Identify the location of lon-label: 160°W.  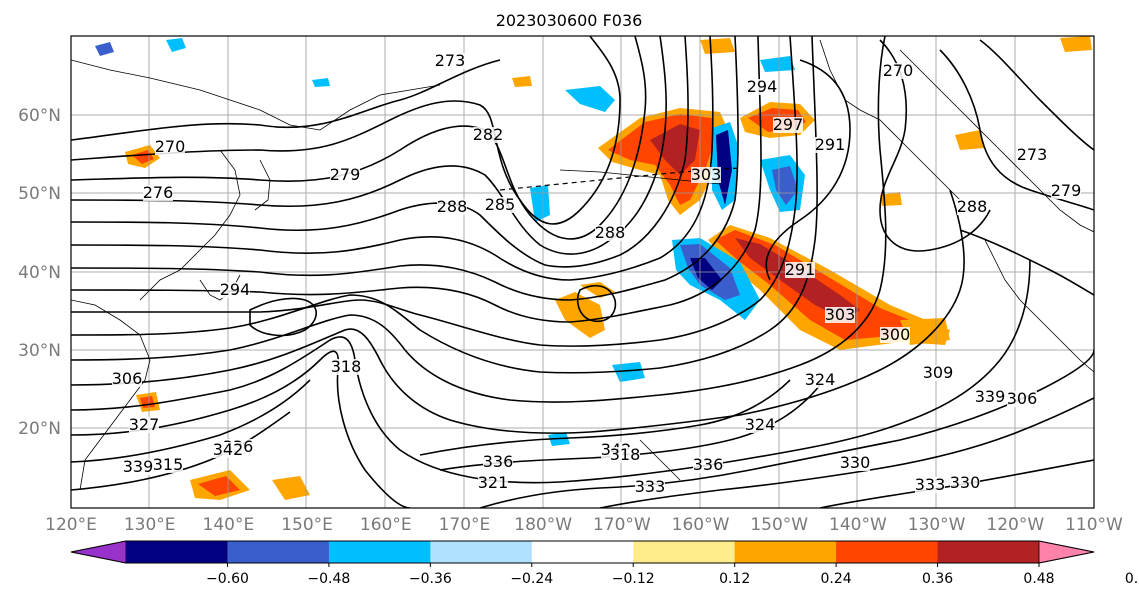
(701, 525).